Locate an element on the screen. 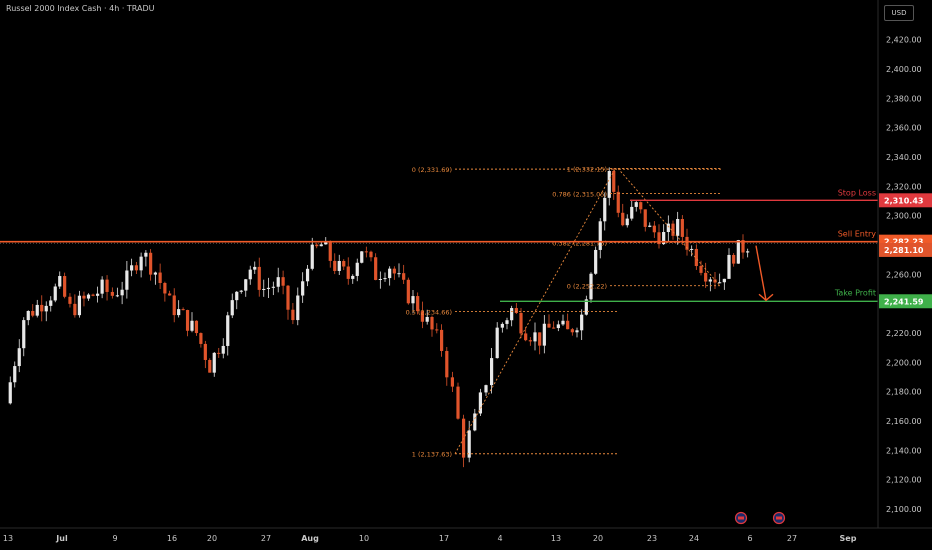  x-tick-label: 9 is located at coordinates (114, 538).